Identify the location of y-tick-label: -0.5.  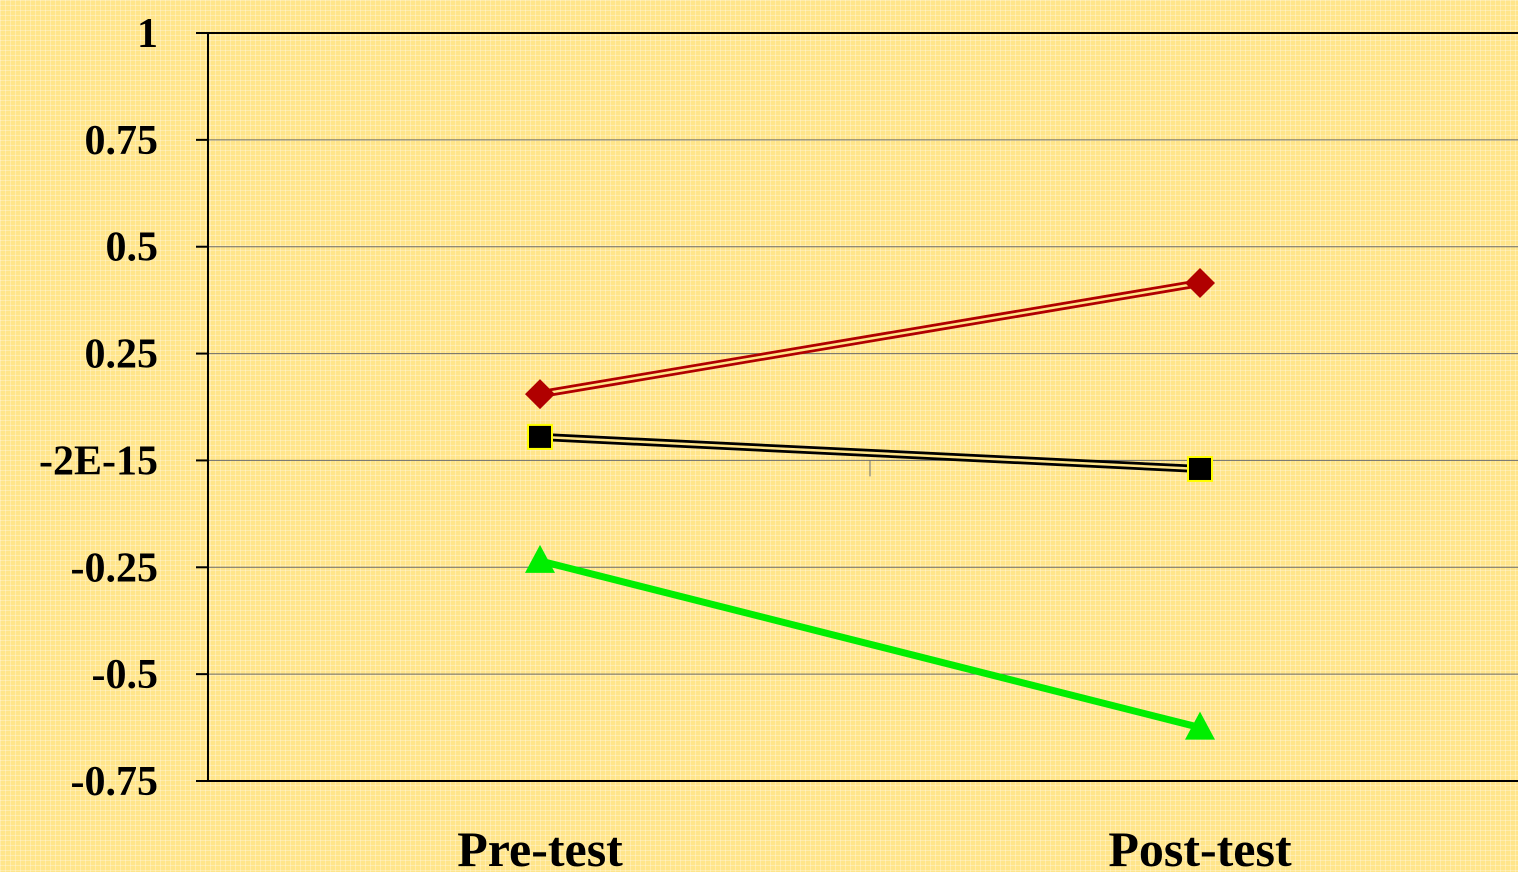
(125, 675).